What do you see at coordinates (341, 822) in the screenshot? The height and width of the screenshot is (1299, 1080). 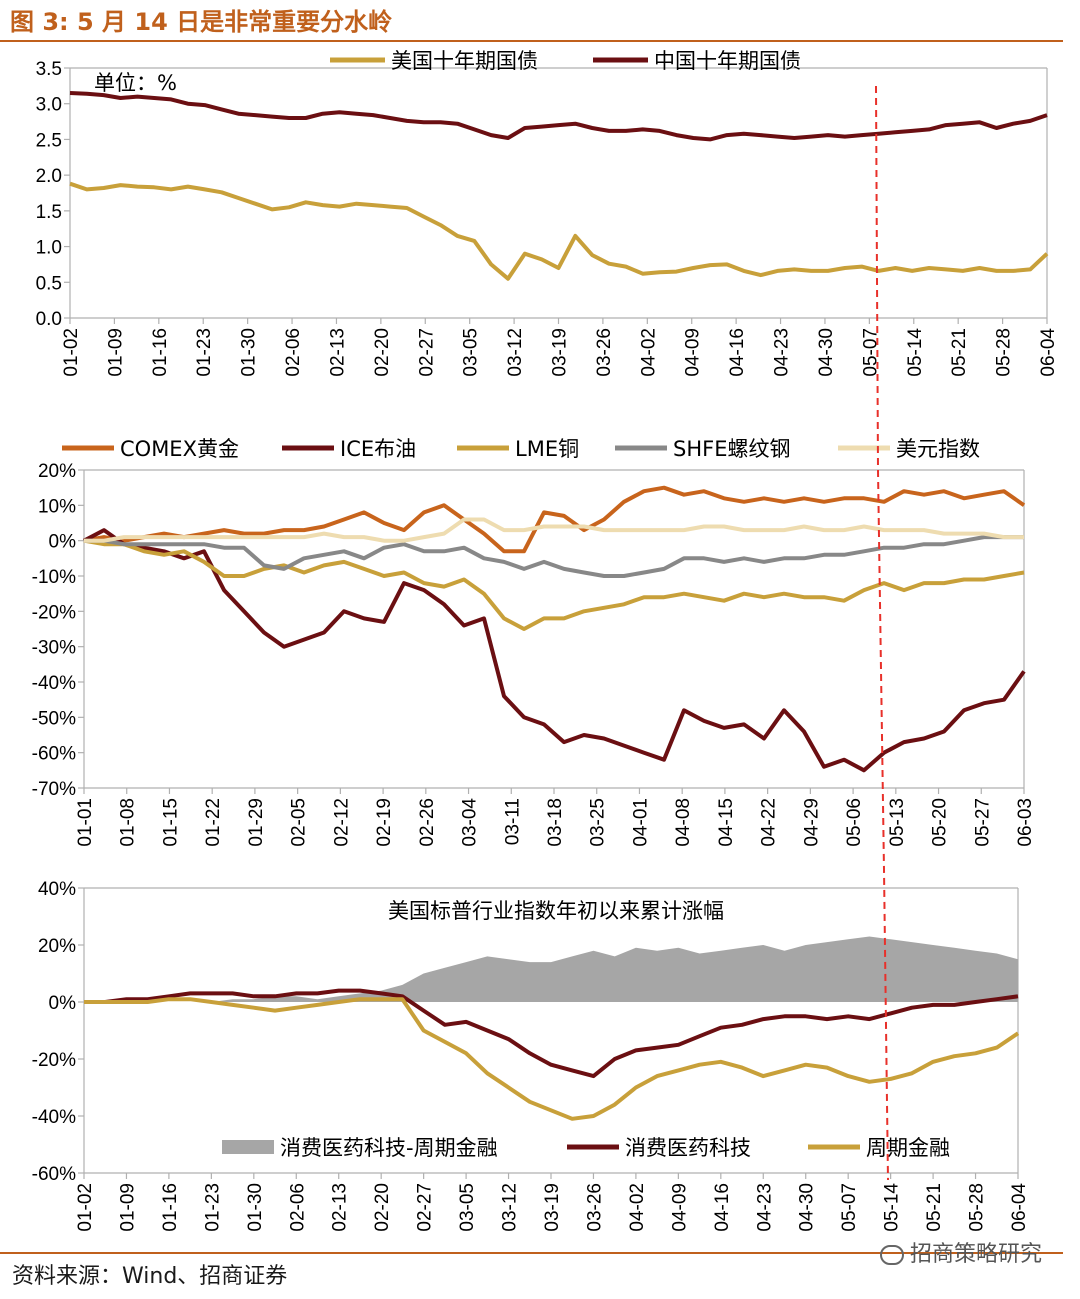 I see `x-tick-label: 02-12` at bounding box center [341, 822].